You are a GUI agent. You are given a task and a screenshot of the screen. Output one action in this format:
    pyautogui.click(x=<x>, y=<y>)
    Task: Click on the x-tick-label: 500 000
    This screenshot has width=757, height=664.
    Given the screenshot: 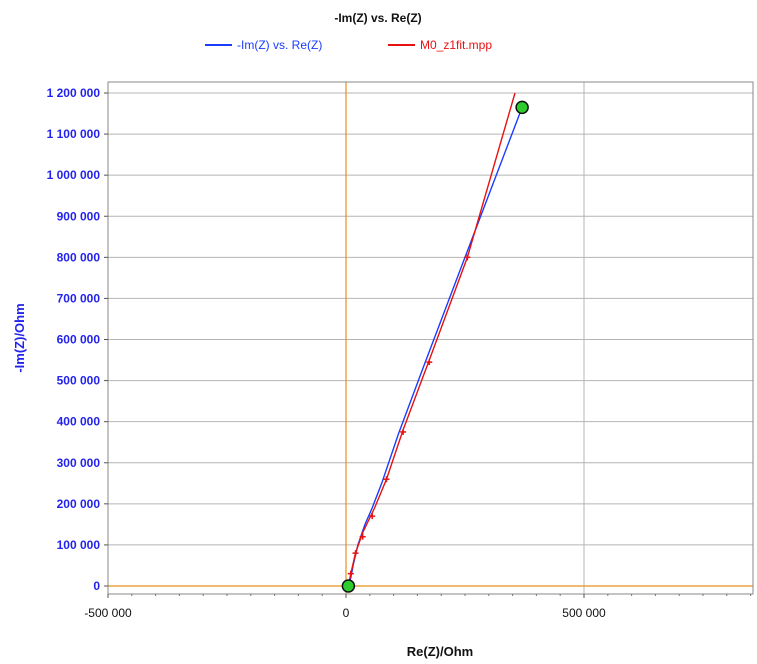 What is the action you would take?
    pyautogui.click(x=584, y=613)
    